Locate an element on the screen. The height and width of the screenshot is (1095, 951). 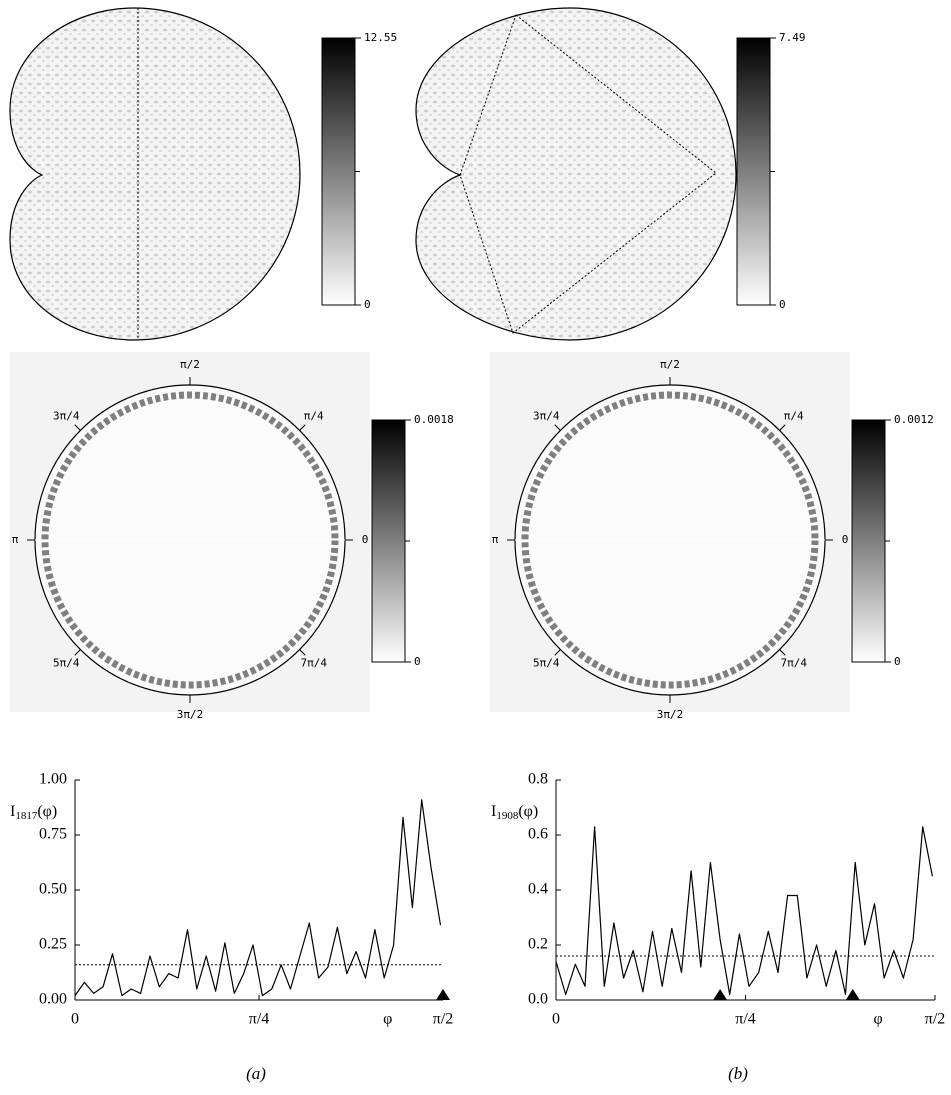
y-axis-label: I1817(φ) is located at coordinates (33, 812).